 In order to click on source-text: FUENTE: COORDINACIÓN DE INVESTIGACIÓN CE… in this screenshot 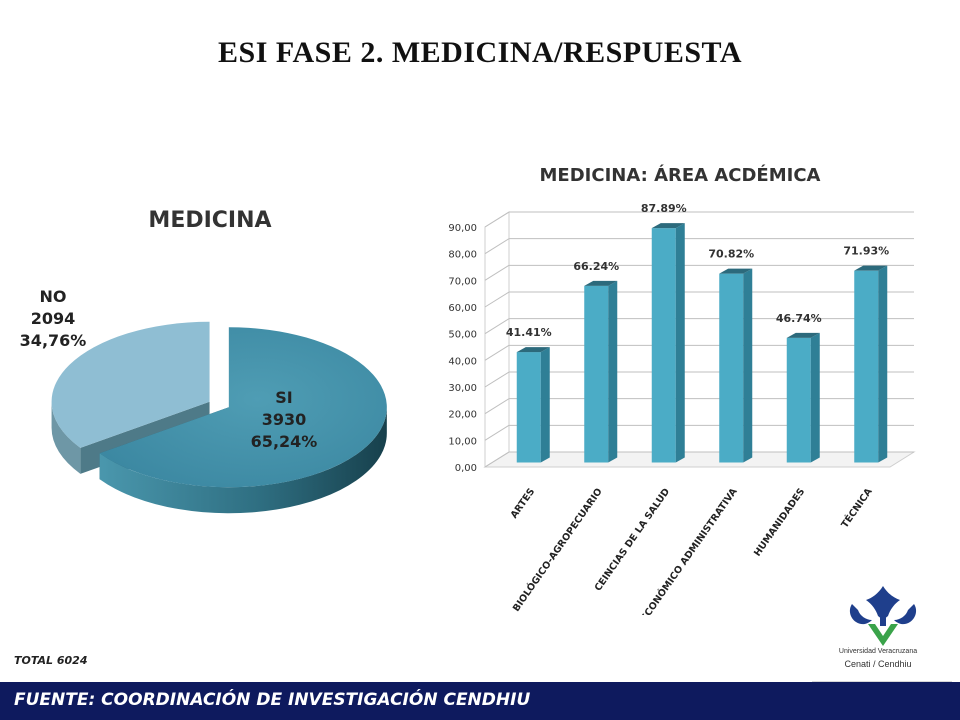, I will do `click(272, 700)`.